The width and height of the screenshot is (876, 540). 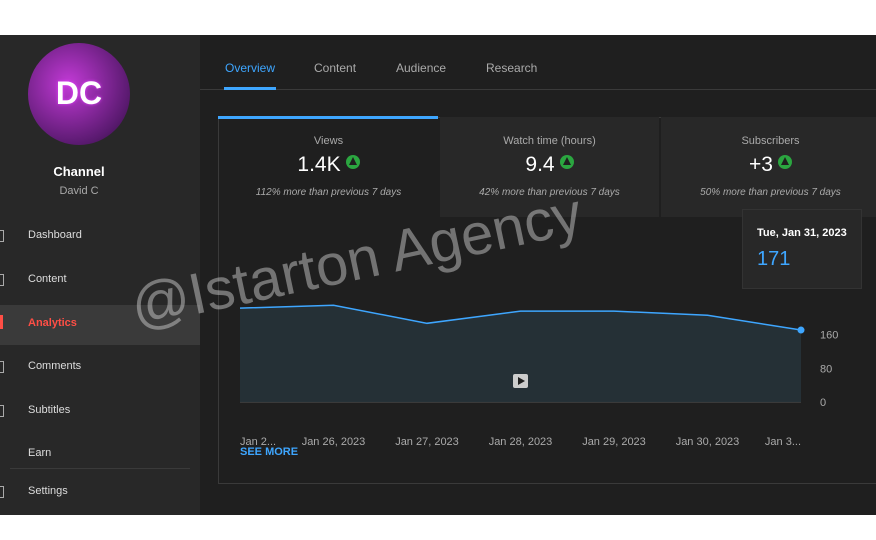 I want to click on tab: Research, so click(x=512, y=68).